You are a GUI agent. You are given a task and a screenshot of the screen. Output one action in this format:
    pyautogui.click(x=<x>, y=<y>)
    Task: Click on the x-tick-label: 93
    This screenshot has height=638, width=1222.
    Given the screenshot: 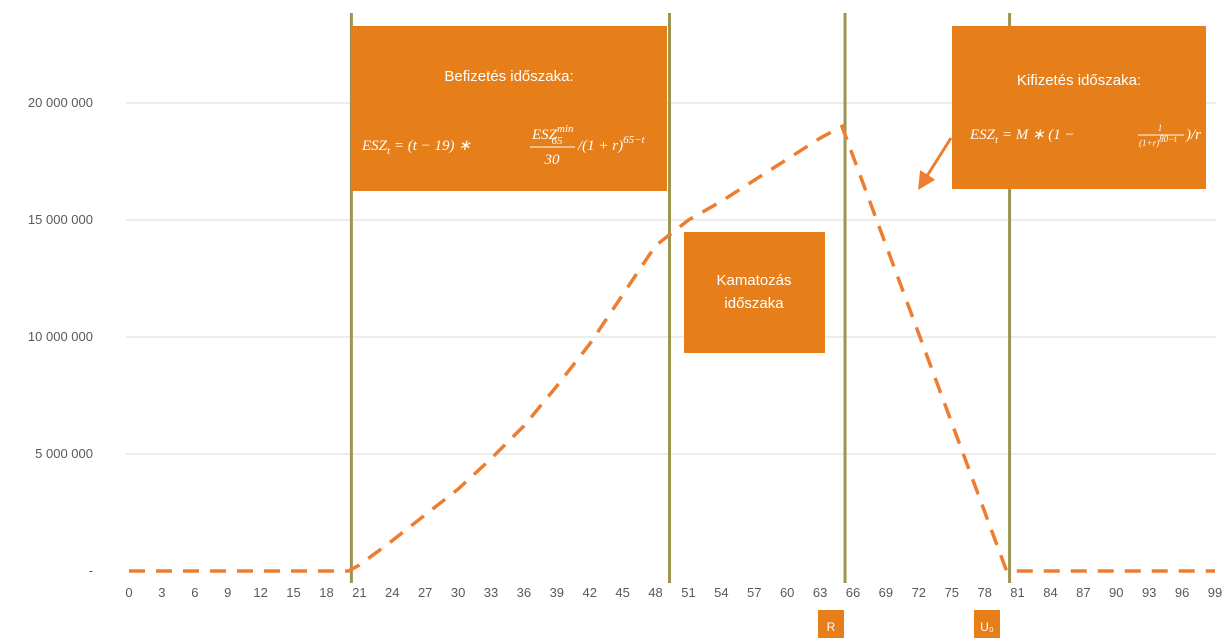 What is the action you would take?
    pyautogui.click(x=1149, y=592)
    